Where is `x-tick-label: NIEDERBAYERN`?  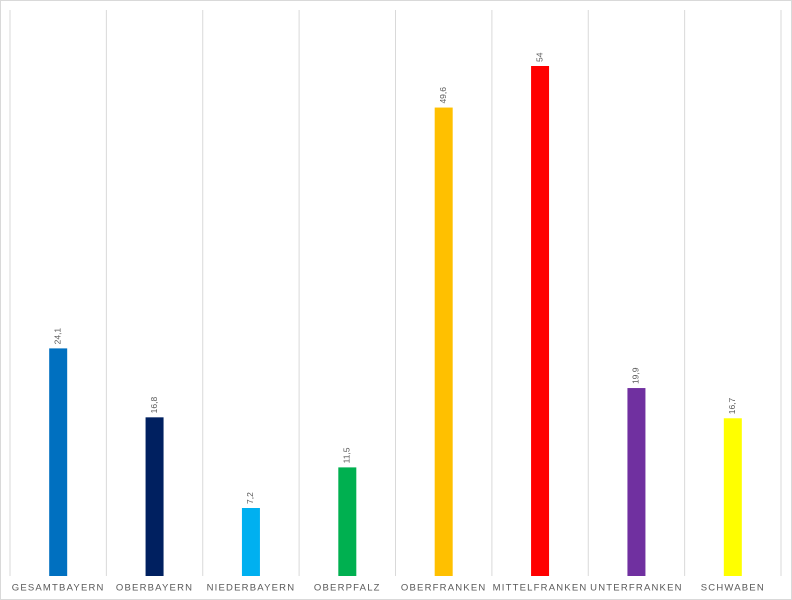 x-tick-label: NIEDERBAYERN is located at coordinates (251, 588).